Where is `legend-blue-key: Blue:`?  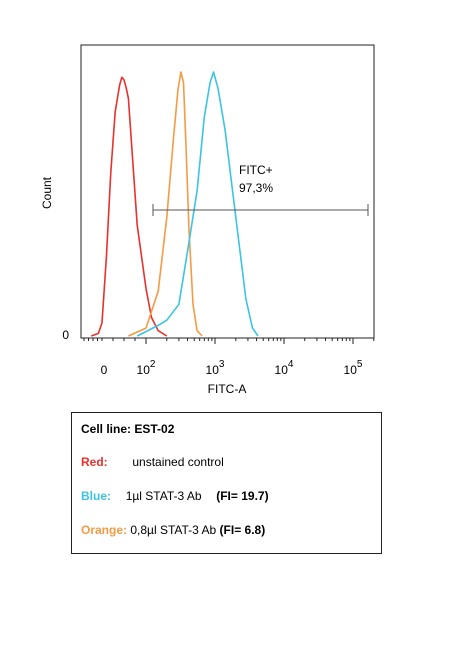 legend-blue-key: Blue: is located at coordinates (96, 496).